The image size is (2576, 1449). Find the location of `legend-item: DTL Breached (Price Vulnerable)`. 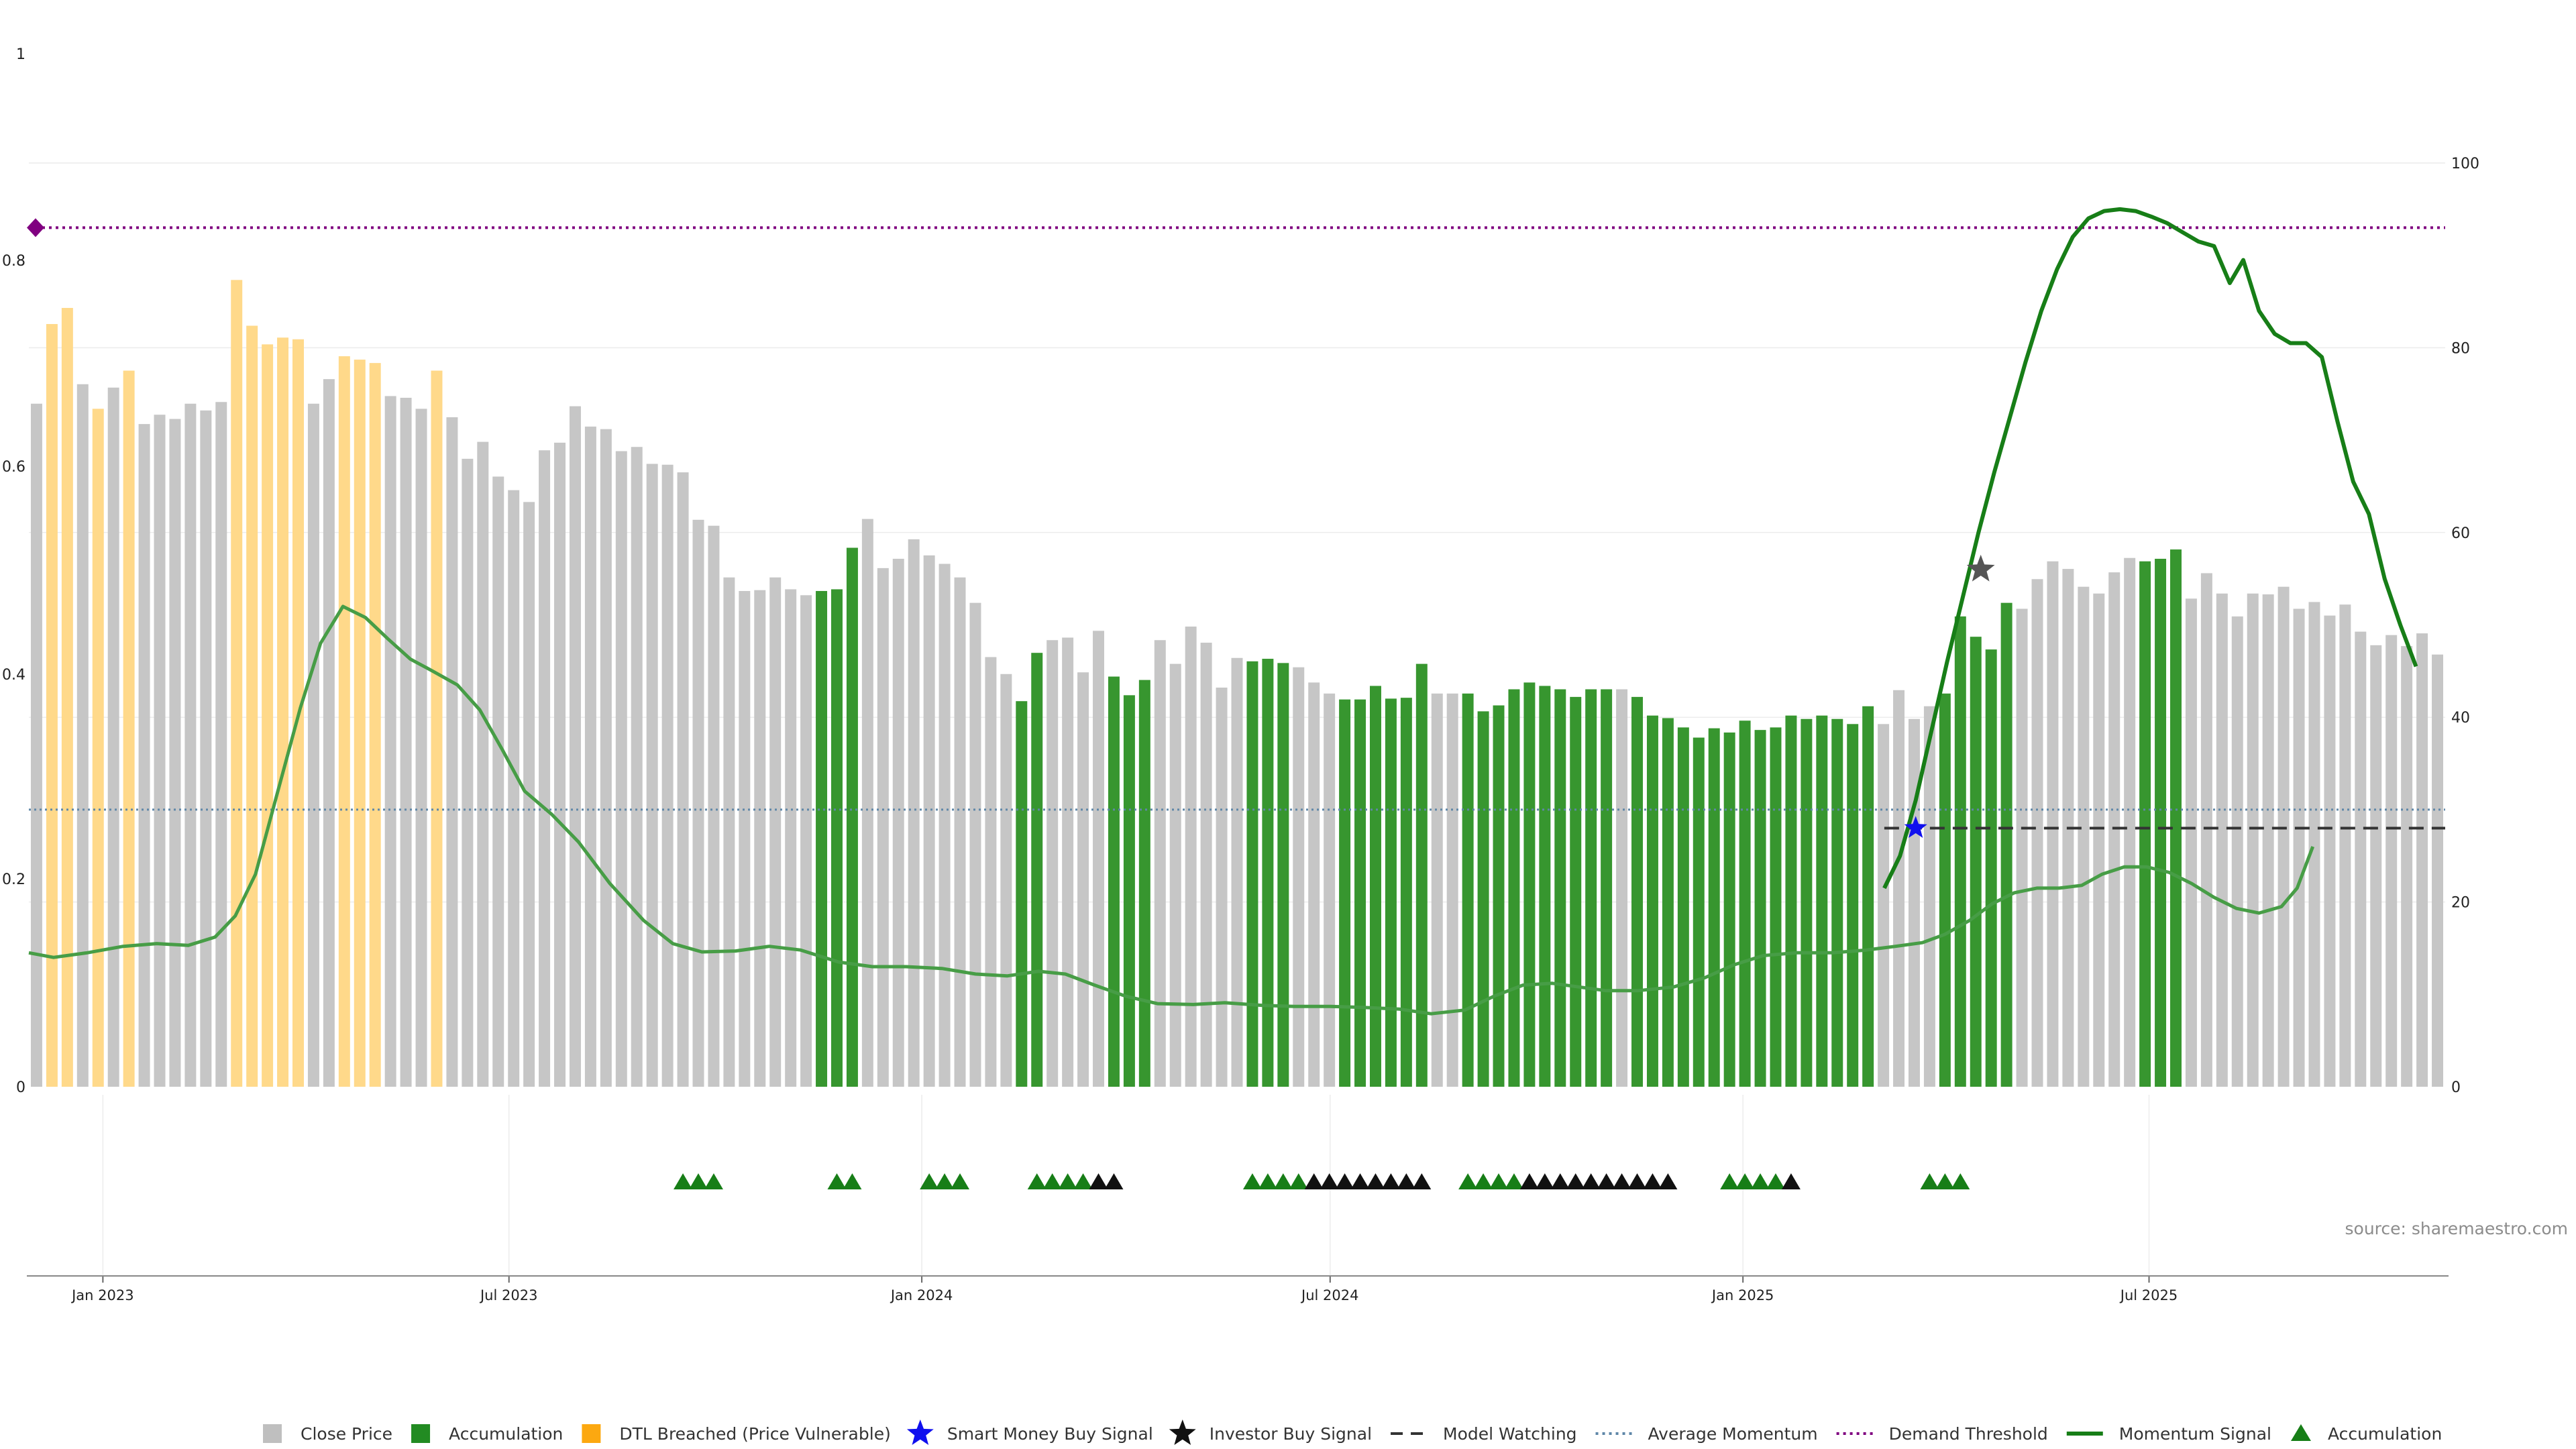

legend-item: DTL Breached (Price Vulnerable) is located at coordinates (736, 1434).